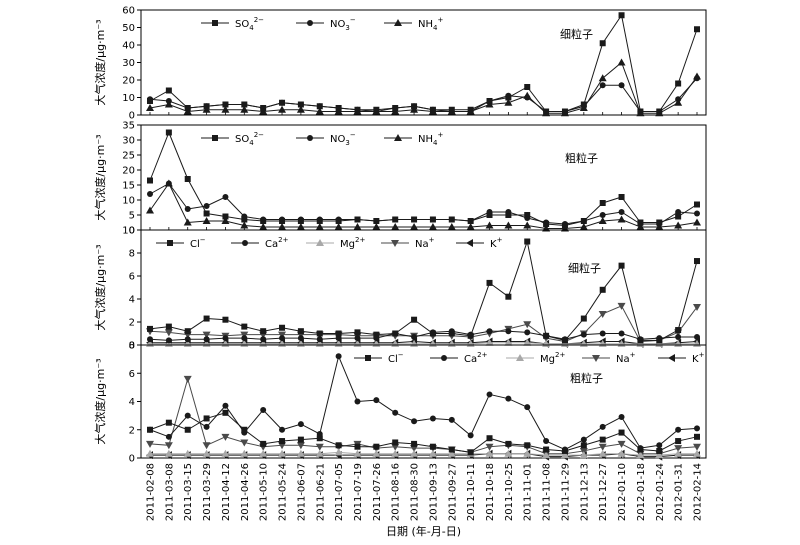  What do you see at coordinates (170, 243) in the screenshot?
I see `legend-marker-cl` at bounding box center [170, 243].